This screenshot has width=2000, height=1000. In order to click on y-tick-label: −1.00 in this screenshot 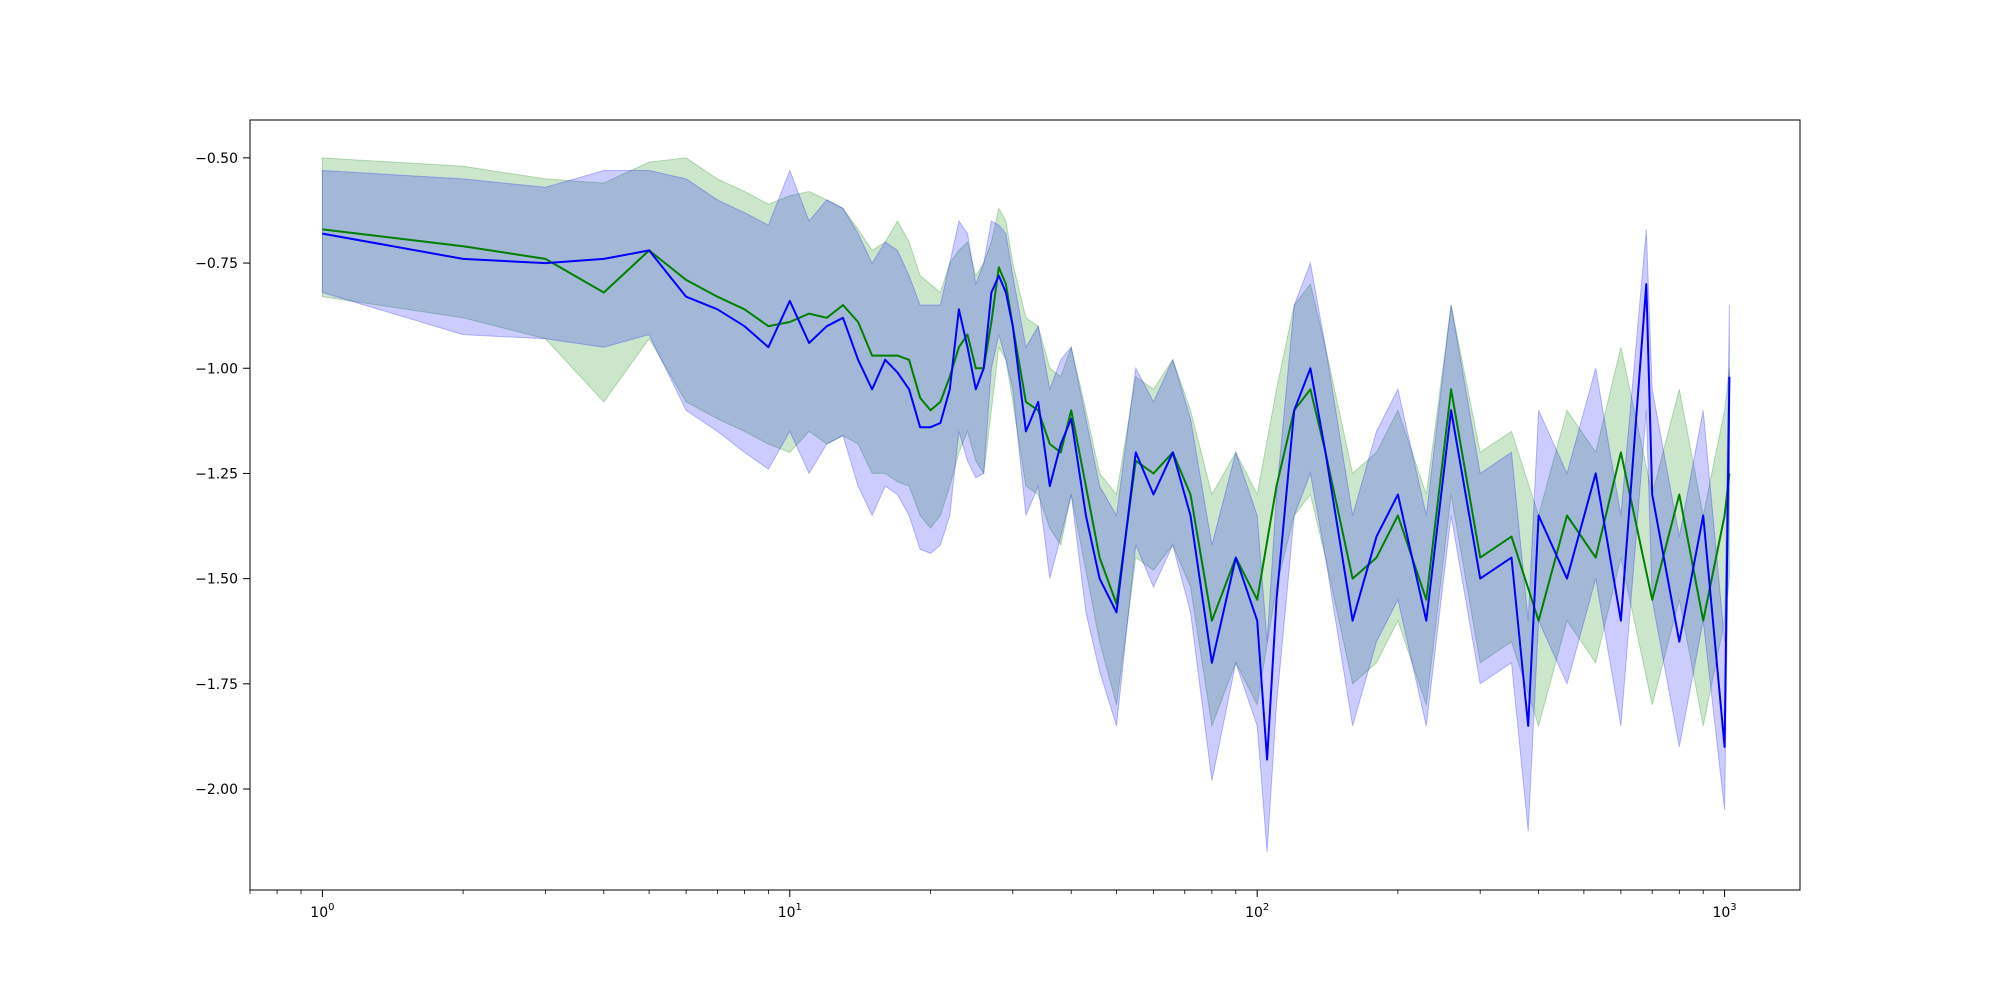, I will do `click(216, 369)`.